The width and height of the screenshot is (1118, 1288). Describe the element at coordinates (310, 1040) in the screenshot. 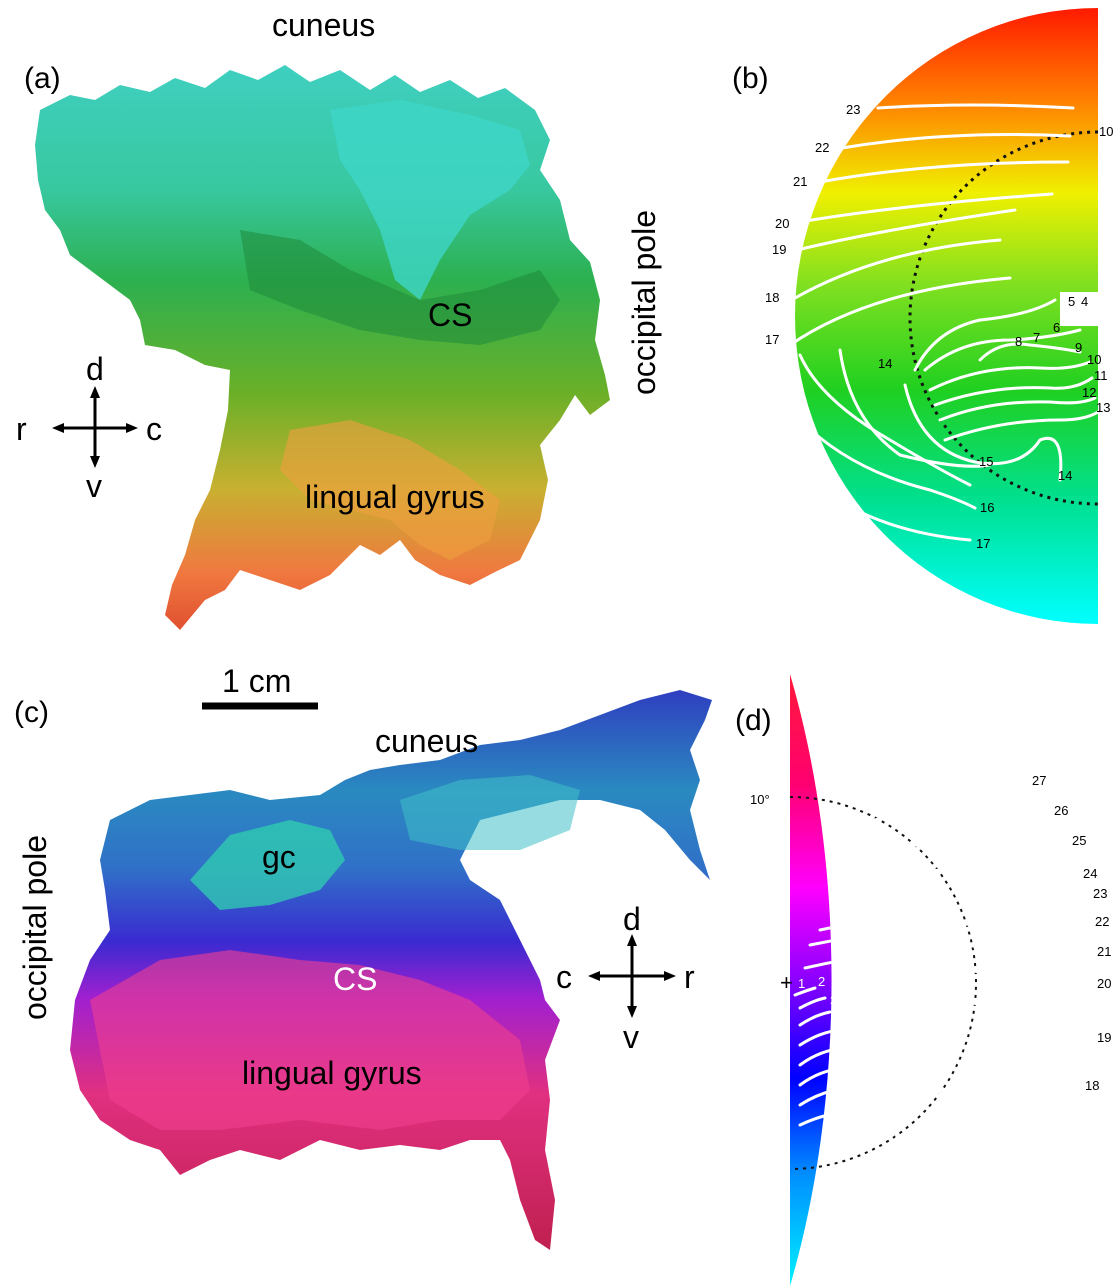

I see `lingual-highlight-c` at that location.